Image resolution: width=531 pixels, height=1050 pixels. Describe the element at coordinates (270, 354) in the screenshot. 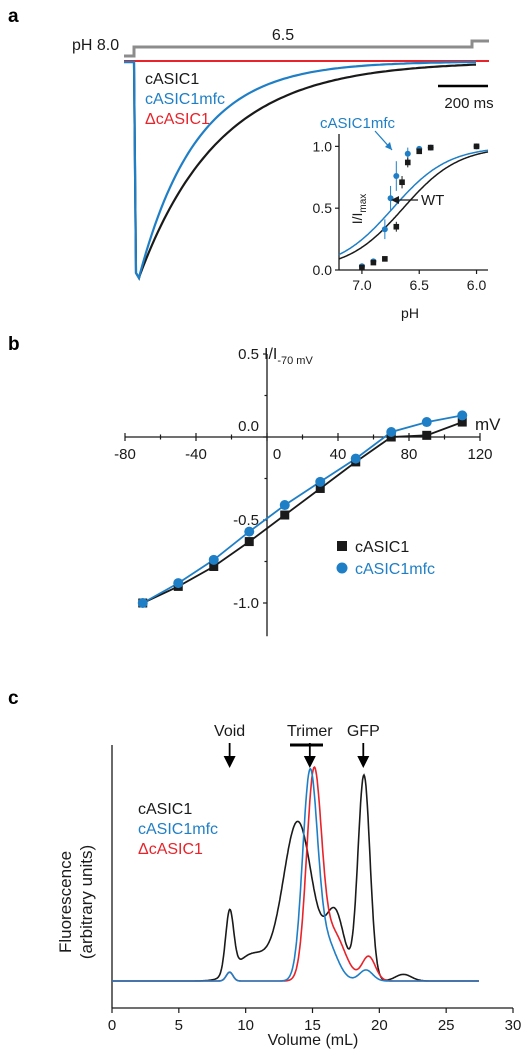

I see `iv-y-label-main: I/I` at that location.